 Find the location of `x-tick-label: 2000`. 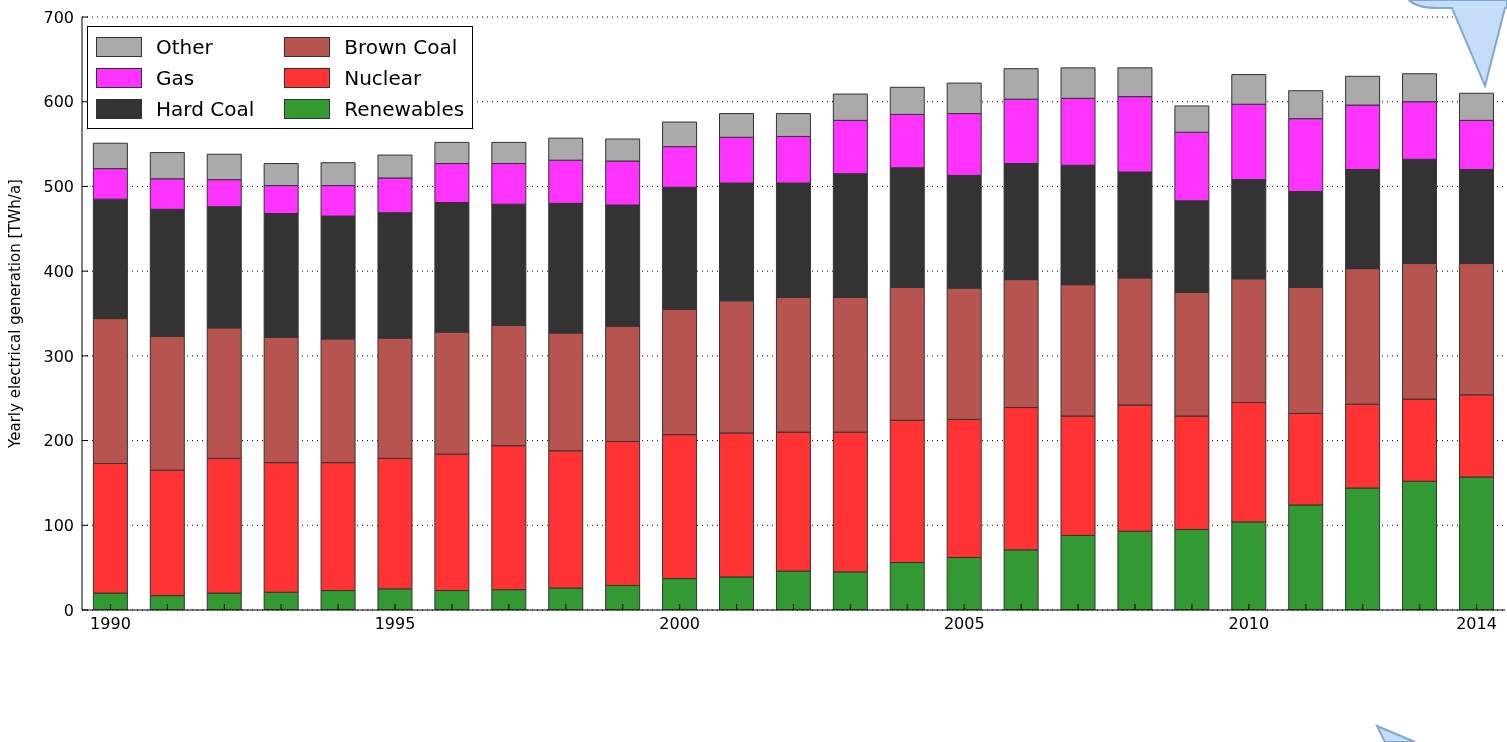

x-tick-label: 2000 is located at coordinates (680, 624).